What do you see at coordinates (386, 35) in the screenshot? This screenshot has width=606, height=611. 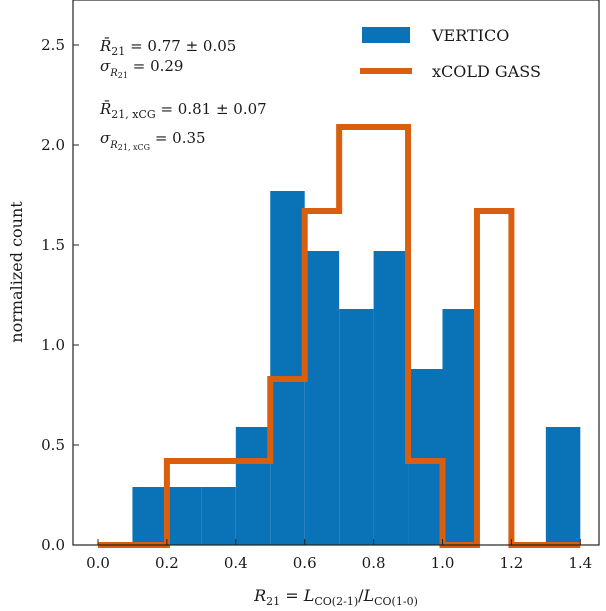 I see `legend-swatch-vertico` at bounding box center [386, 35].